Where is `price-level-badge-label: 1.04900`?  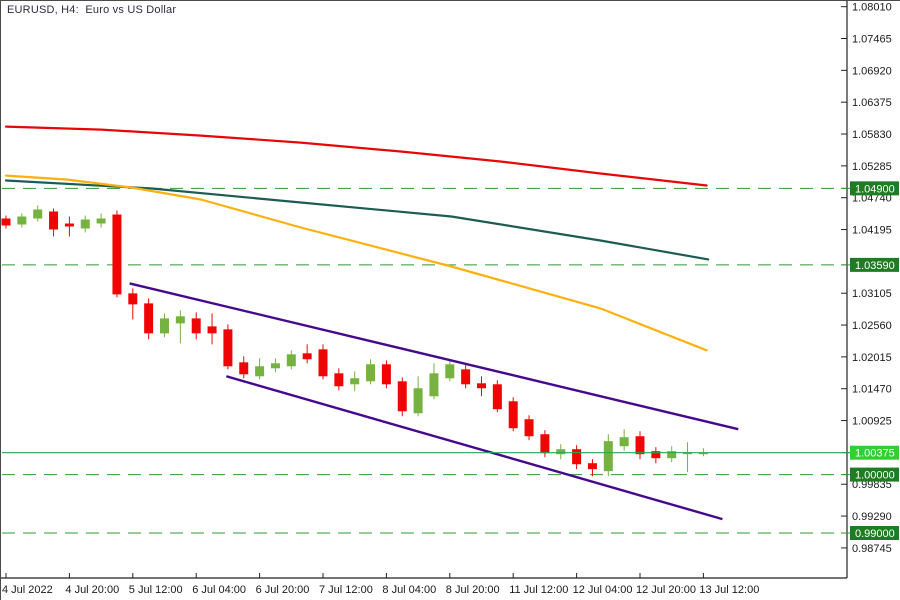 price-level-badge-label: 1.04900 is located at coordinates (875, 189).